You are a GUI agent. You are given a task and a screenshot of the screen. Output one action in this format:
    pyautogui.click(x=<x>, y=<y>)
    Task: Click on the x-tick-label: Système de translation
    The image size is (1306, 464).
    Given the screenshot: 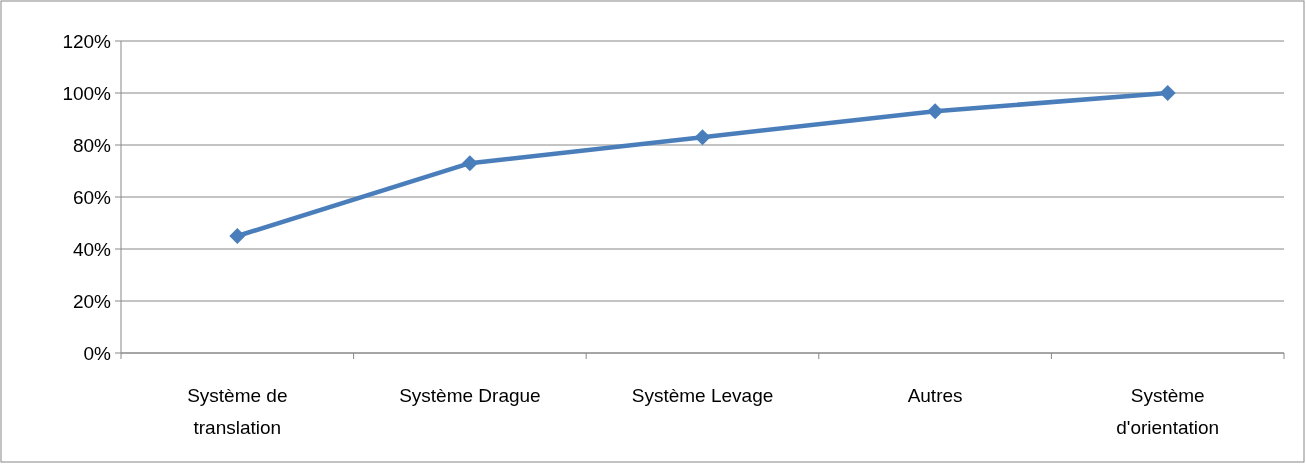 What is the action you would take?
    pyautogui.click(x=237, y=411)
    